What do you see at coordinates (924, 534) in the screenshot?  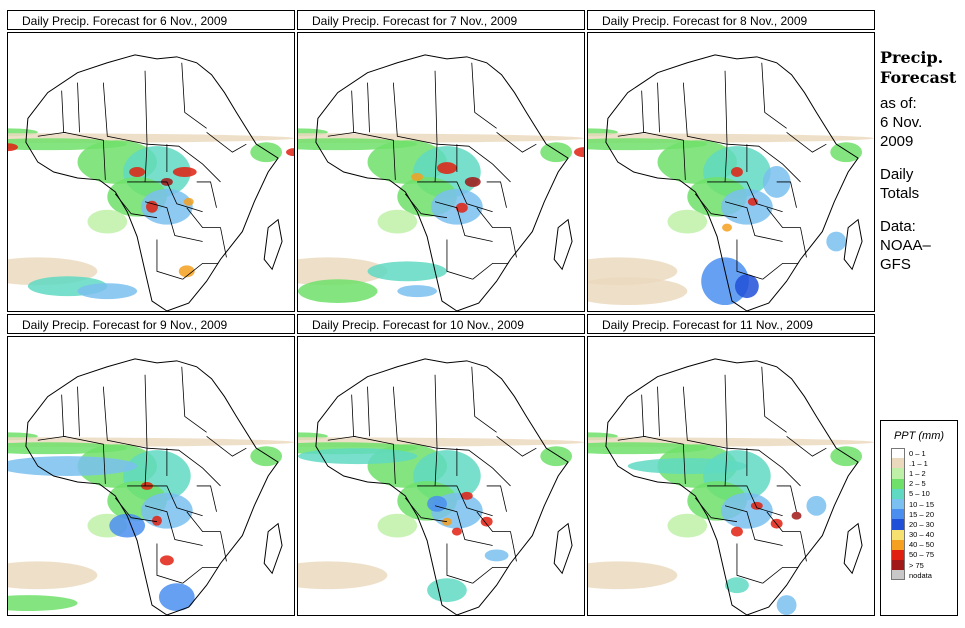 I see `legend-class: 30 – 40` at bounding box center [924, 534].